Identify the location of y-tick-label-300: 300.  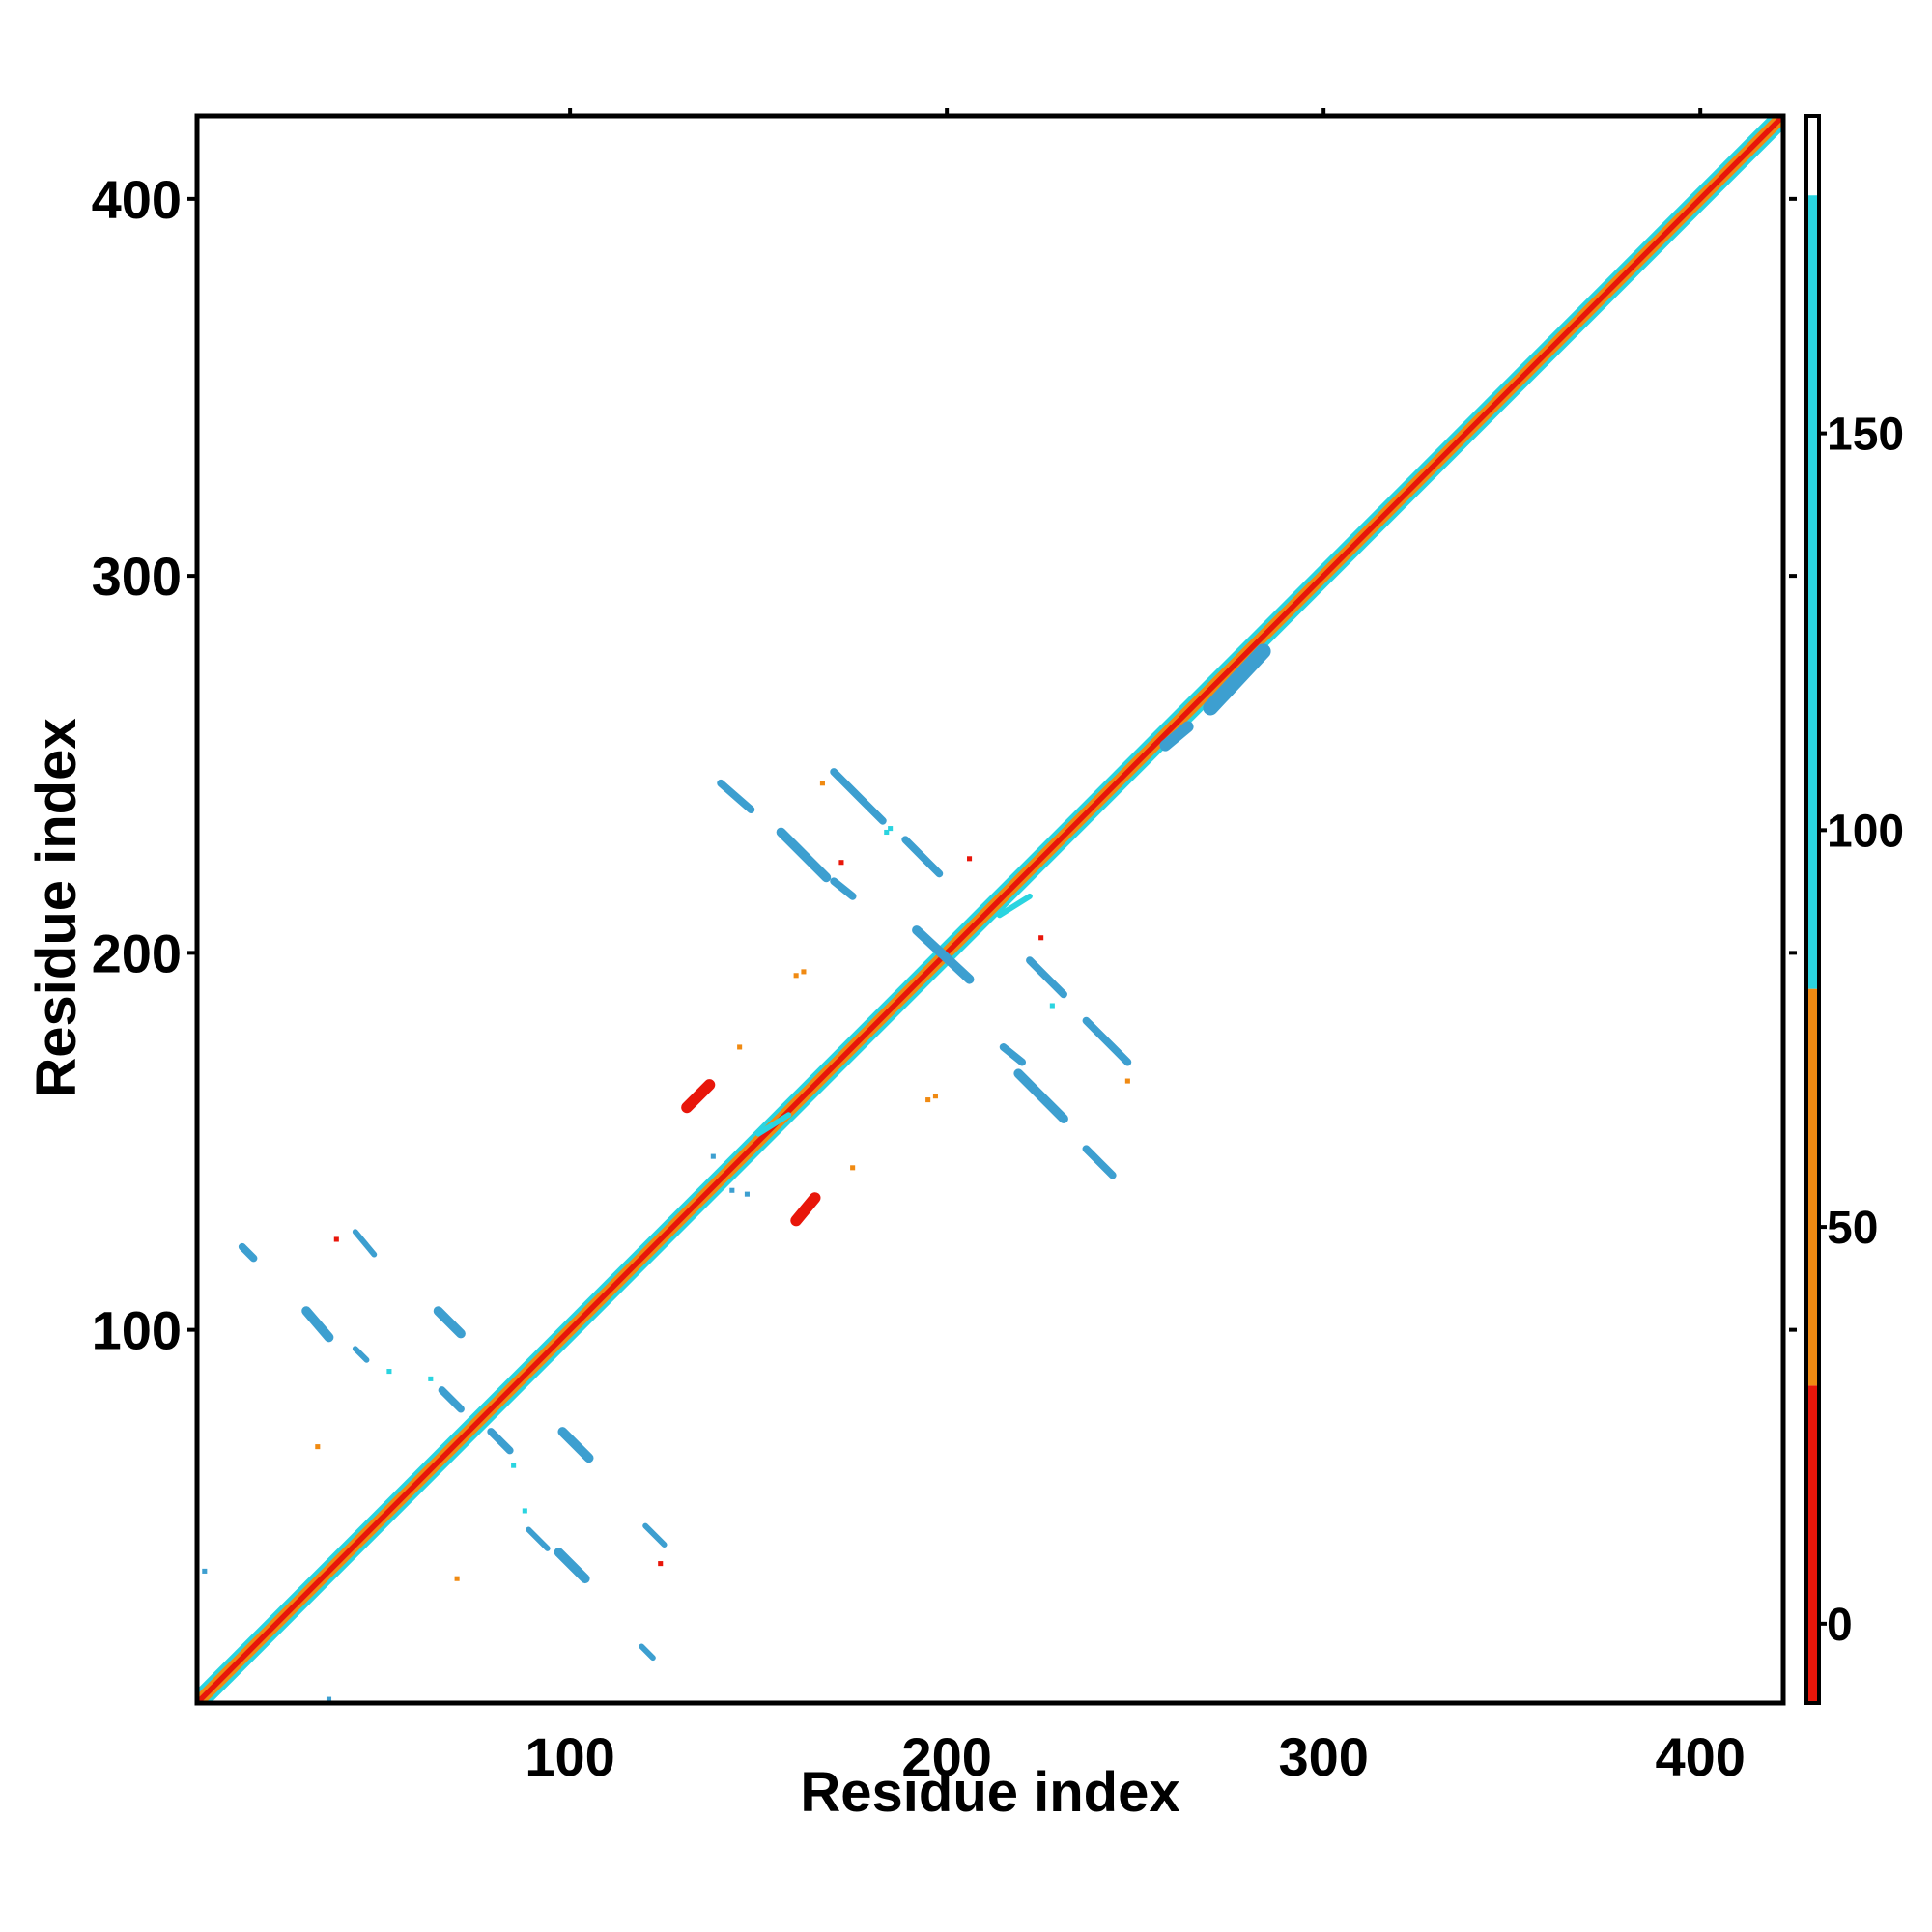
(137, 576).